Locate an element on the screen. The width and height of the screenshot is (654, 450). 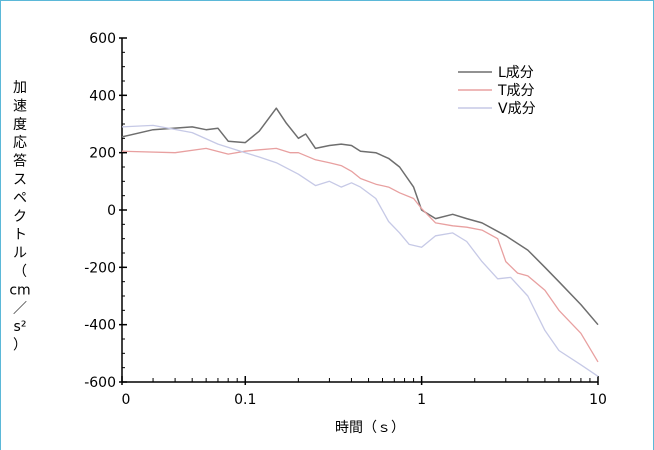
y-tick-label: 200 is located at coordinates (102, 154).